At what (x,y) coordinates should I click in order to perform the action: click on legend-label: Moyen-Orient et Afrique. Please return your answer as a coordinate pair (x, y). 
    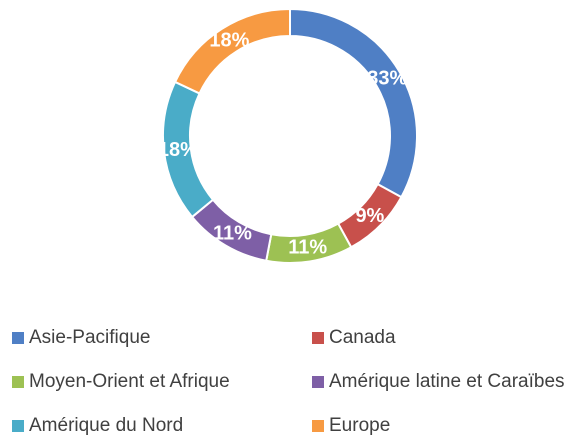
    Looking at the image, I should click on (129, 381).